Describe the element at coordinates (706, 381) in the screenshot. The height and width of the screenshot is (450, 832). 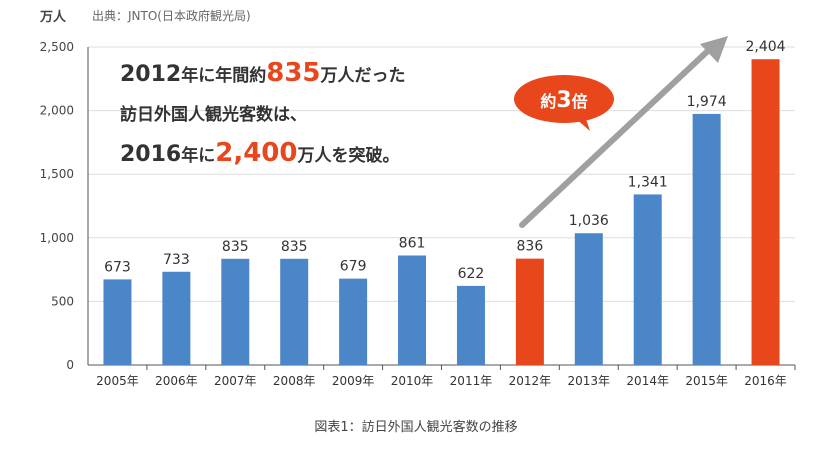
I see `x-tick-label: 2015年` at that location.